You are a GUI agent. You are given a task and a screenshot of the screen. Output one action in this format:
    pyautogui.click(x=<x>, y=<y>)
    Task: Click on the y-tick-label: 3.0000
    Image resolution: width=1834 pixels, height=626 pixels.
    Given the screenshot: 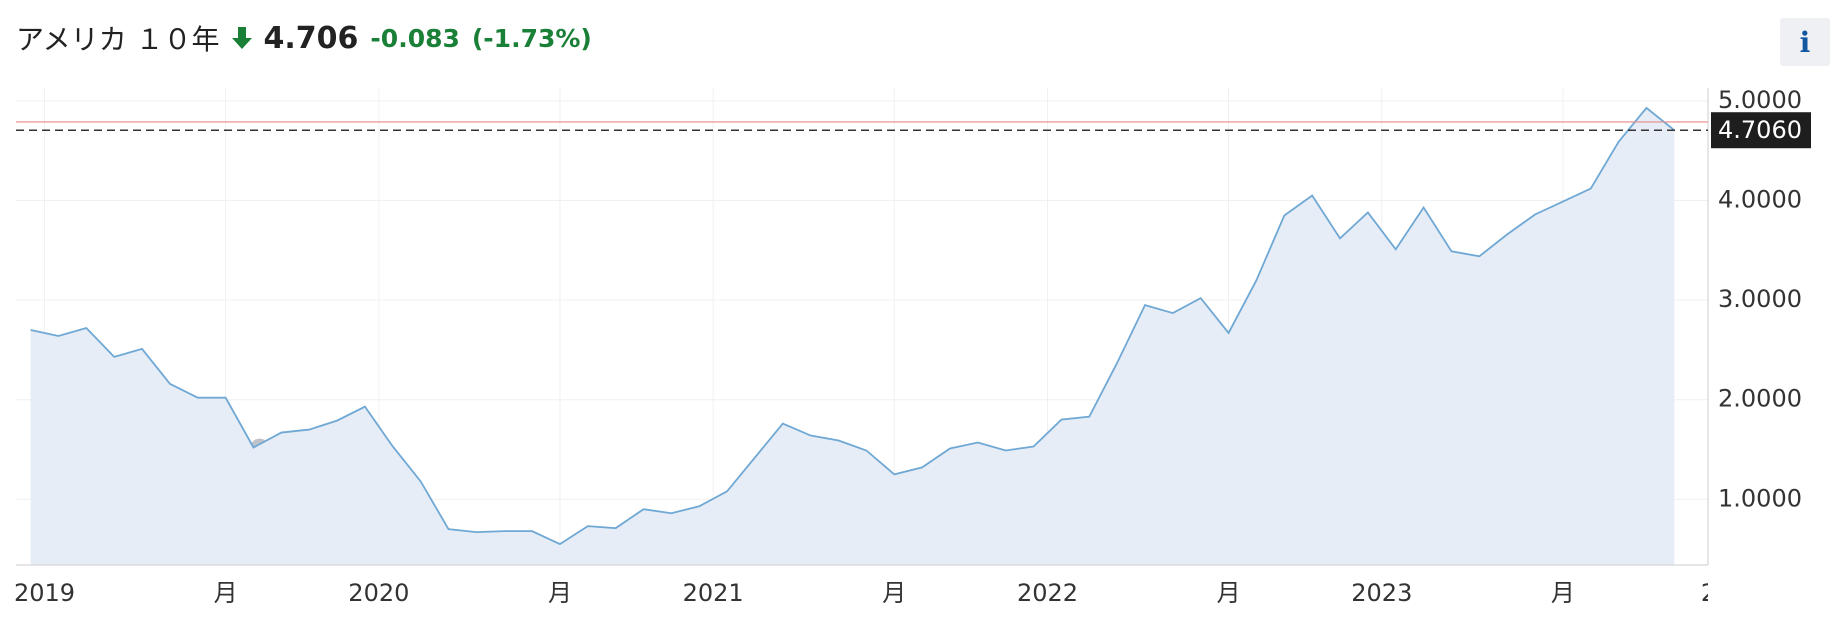 What is the action you would take?
    pyautogui.click(x=1760, y=299)
    